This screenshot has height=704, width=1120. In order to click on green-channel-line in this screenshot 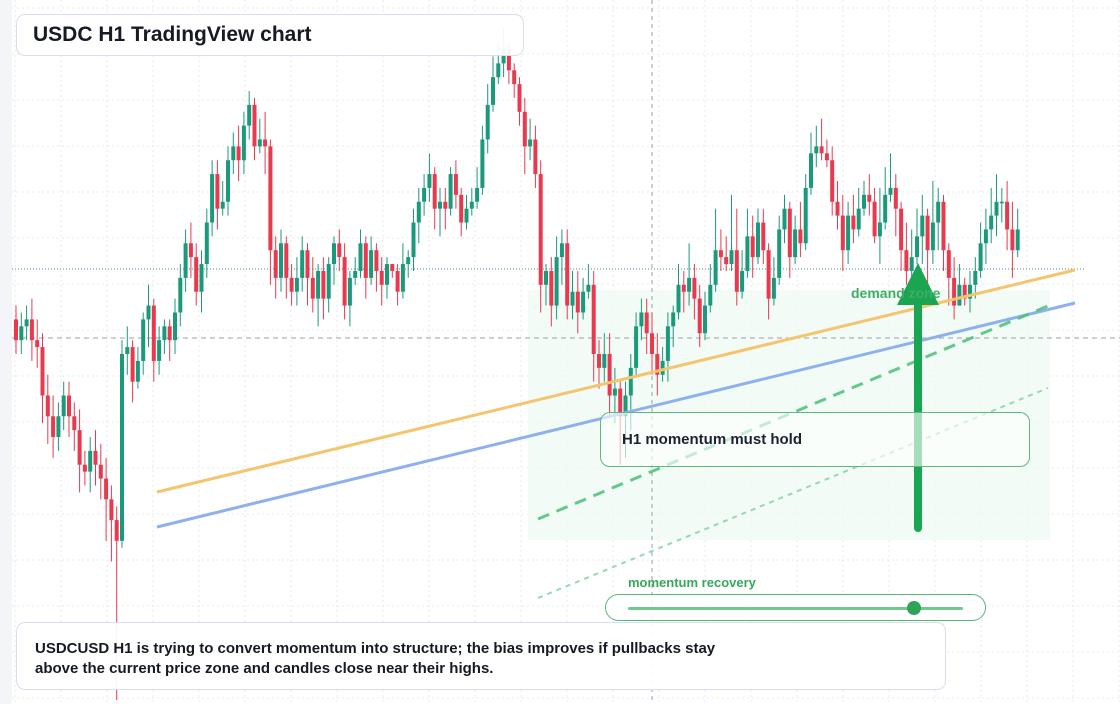, I will do `click(793, 493)`.